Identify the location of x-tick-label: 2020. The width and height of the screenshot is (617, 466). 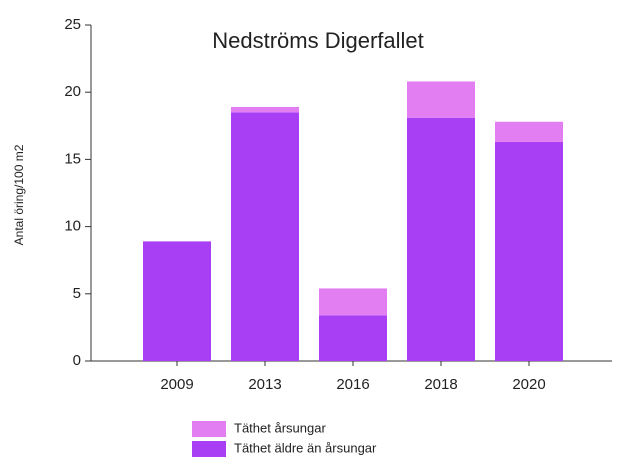
(528, 384).